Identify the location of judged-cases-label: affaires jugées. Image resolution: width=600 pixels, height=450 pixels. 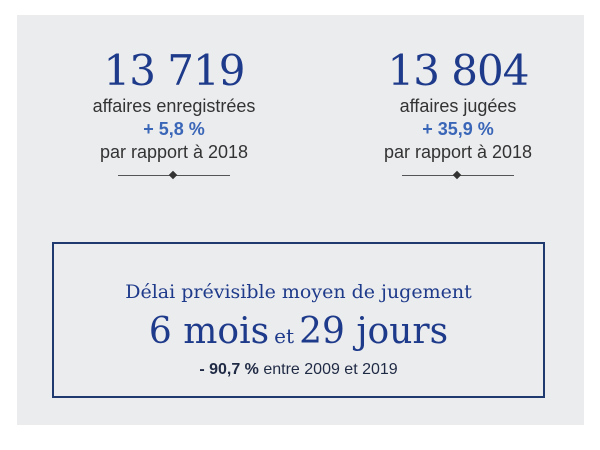
(458, 106).